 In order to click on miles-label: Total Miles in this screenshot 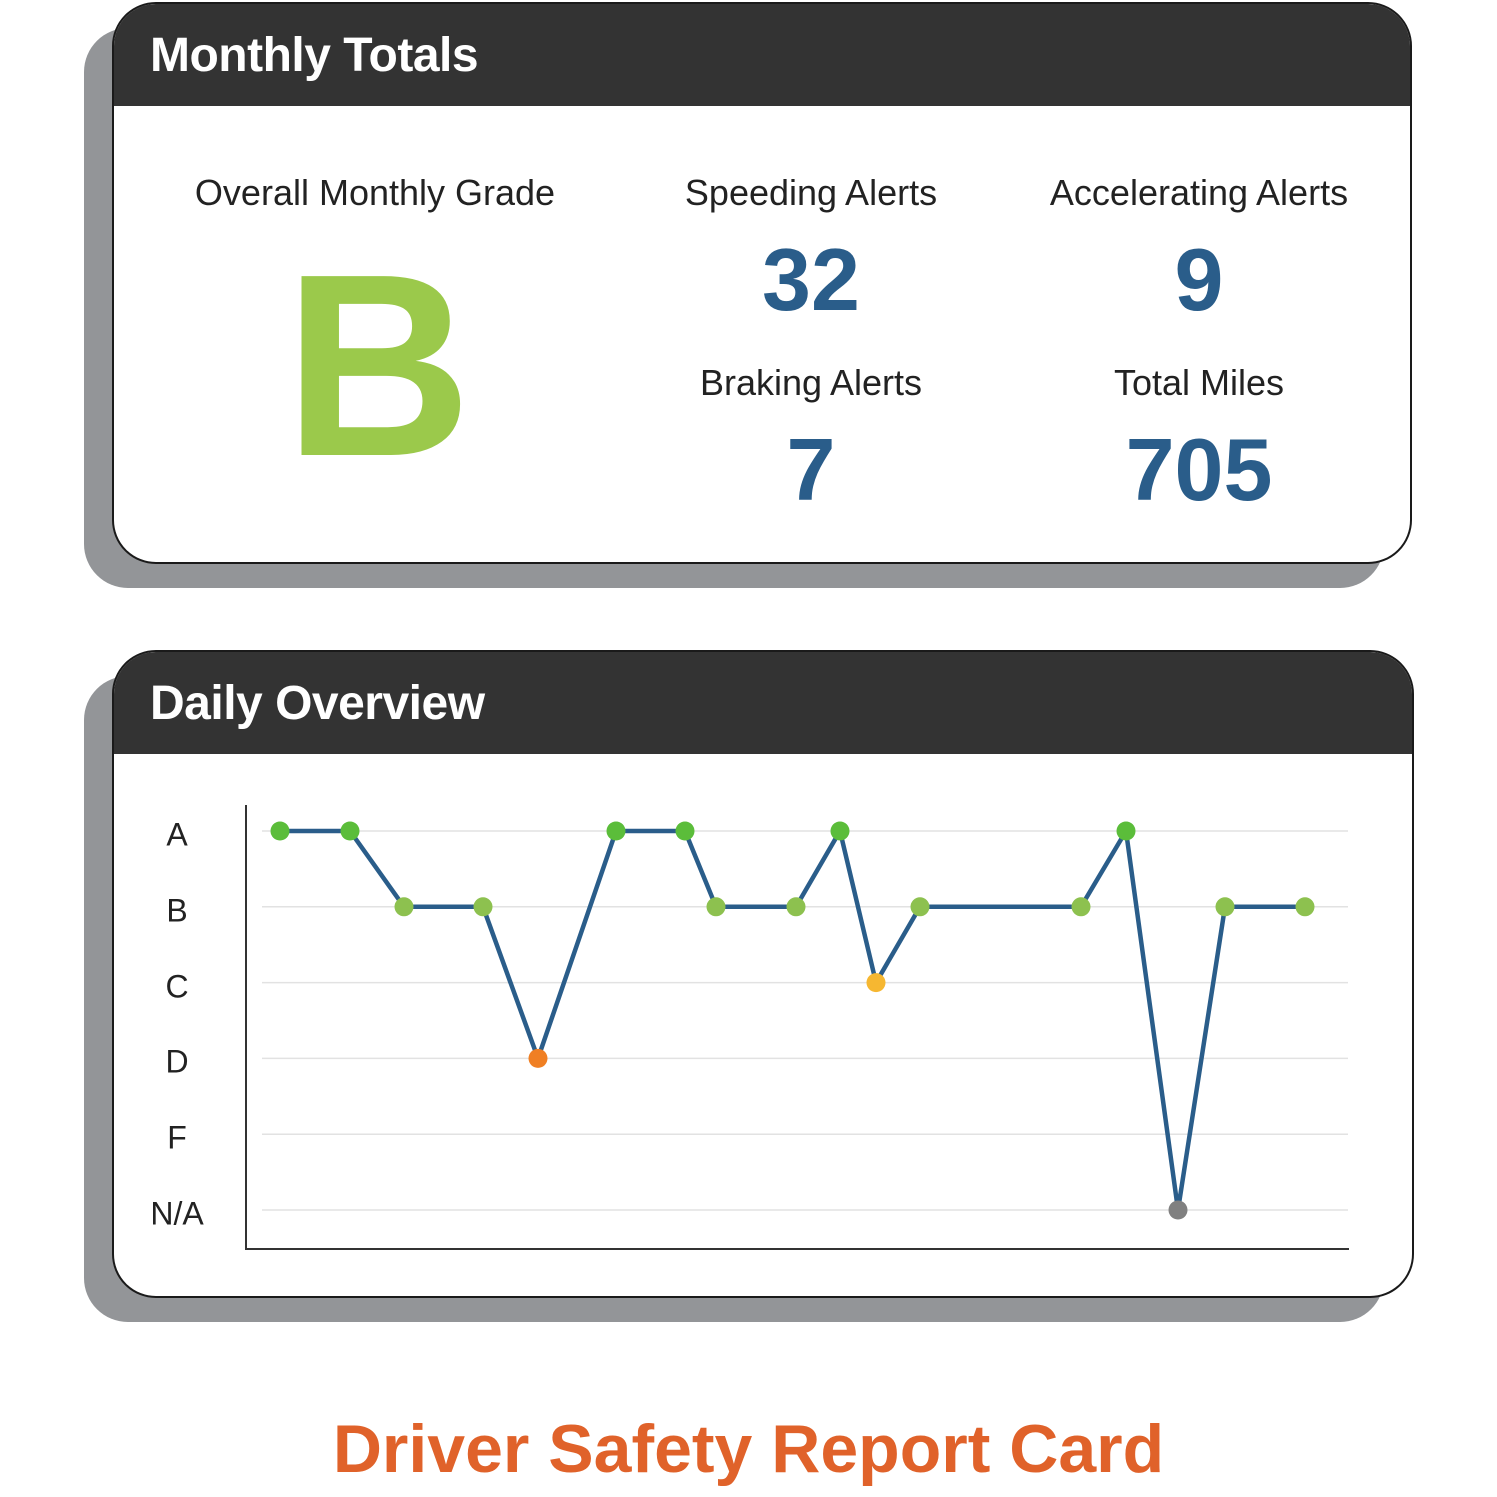, I will do `click(1199, 382)`.